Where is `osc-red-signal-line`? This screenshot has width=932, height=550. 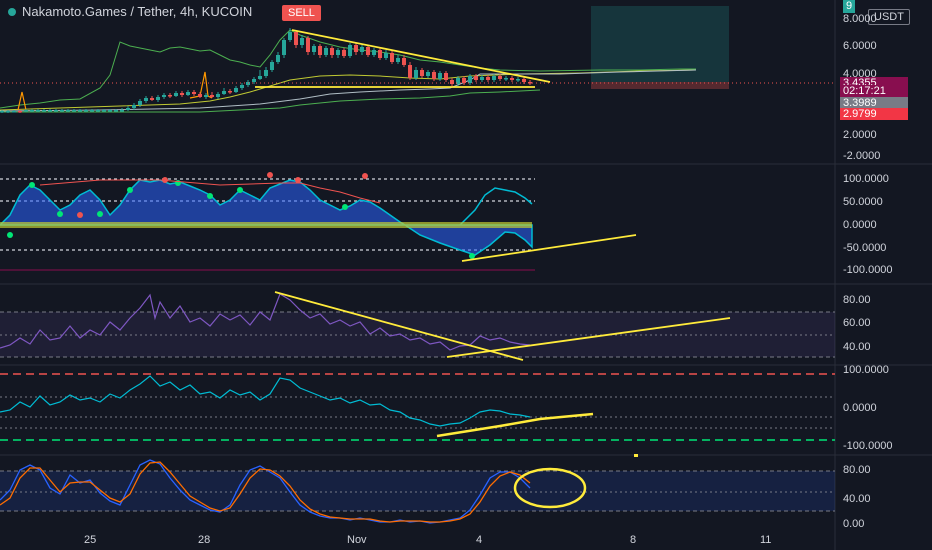
osc-red-signal-line is located at coordinates (210, 191).